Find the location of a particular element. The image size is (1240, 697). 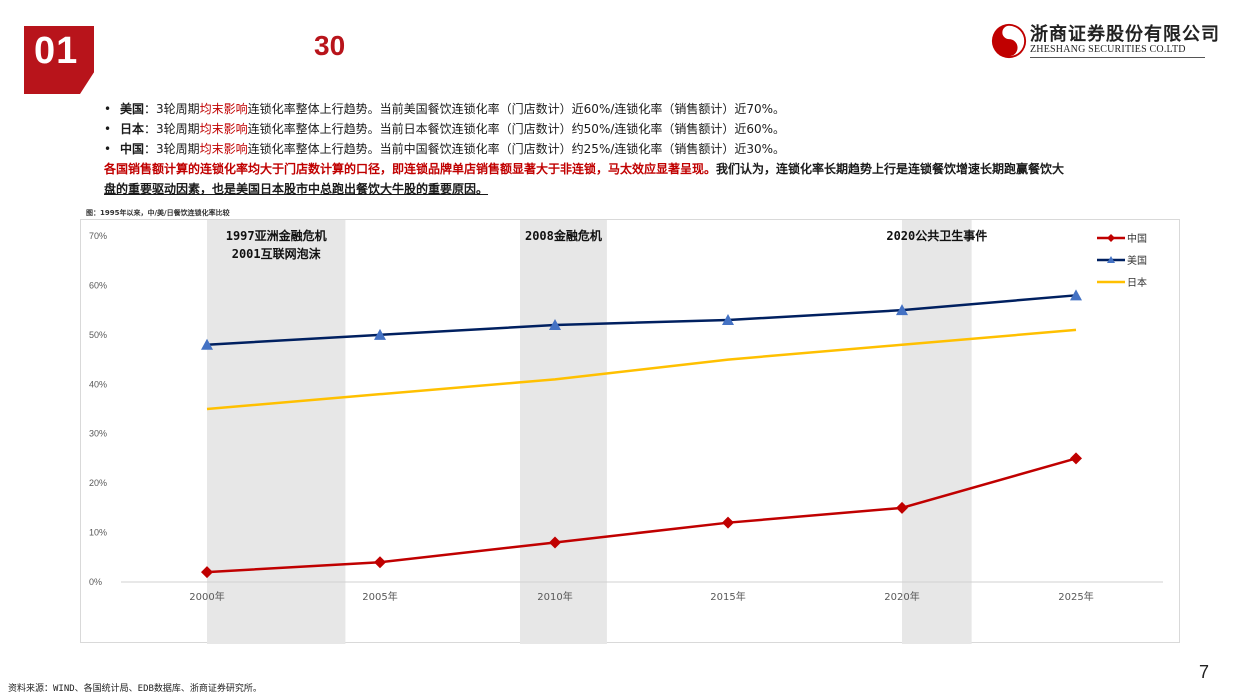

x-tick-label: 2020年 is located at coordinates (901, 596).